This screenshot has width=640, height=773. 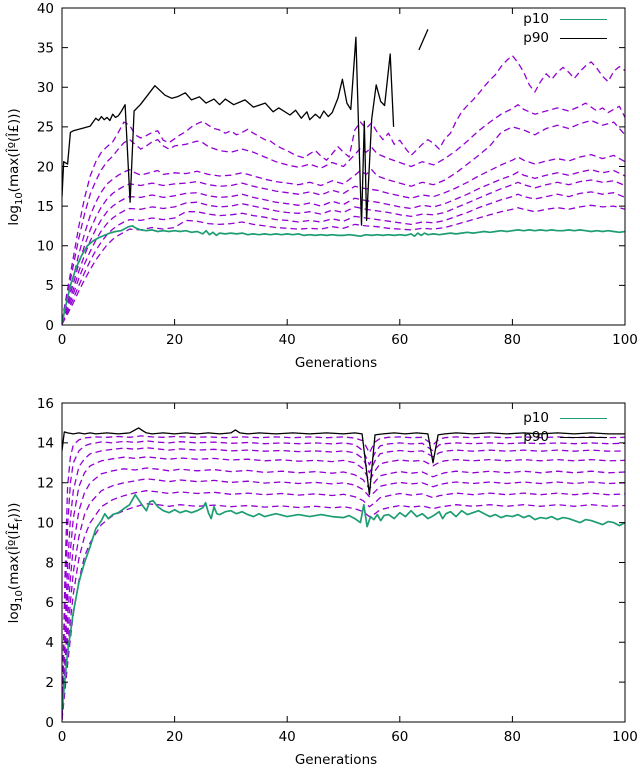 What do you see at coordinates (14, 150) in the screenshot?
I see `y-axis-label-text: (max(Îº(Î£)))` at bounding box center [14, 150].